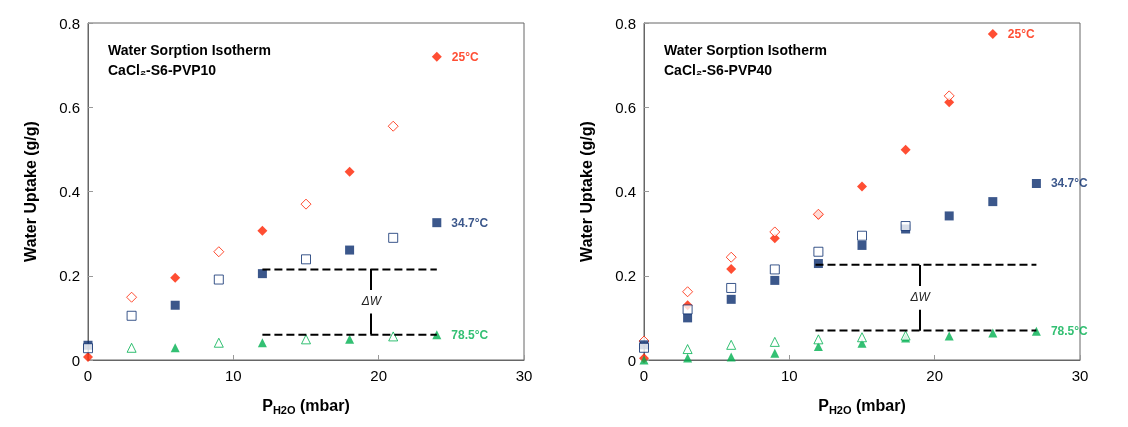 Image resolution: width=1128 pixels, height=427 pixels. Describe the element at coordinates (162, 70) in the screenshot. I see `text: CaCl₂-S6-PVP10` at that location.